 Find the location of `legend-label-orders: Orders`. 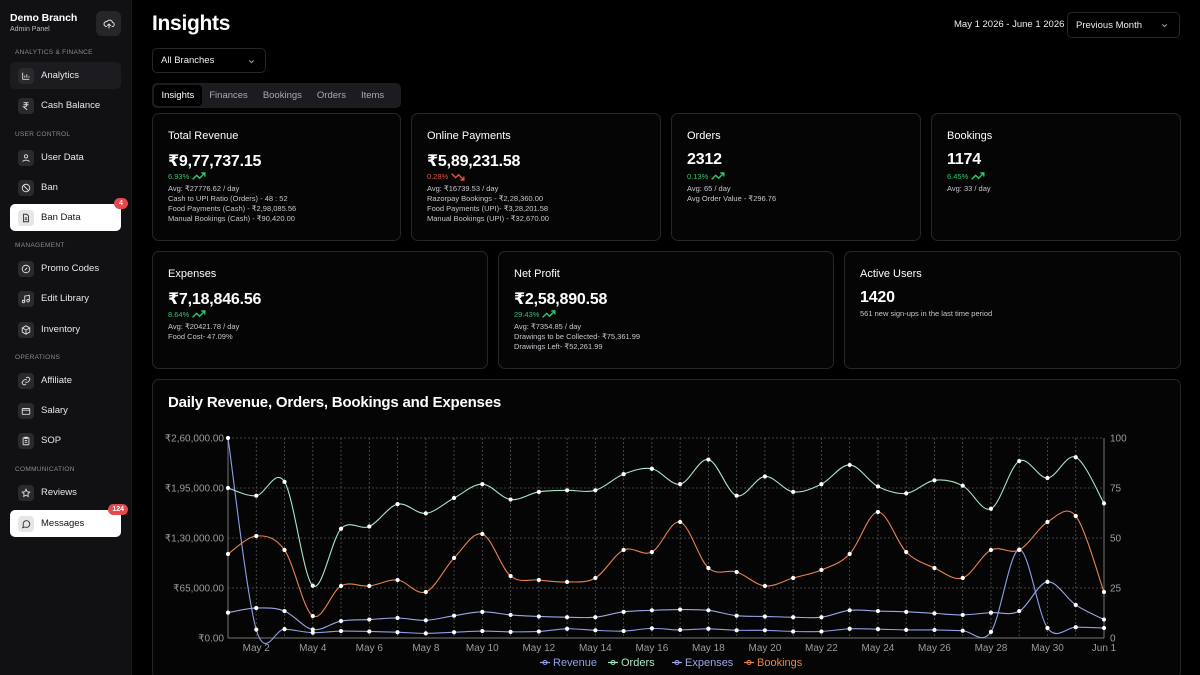

legend-label-orders: Orders is located at coordinates (638, 663).